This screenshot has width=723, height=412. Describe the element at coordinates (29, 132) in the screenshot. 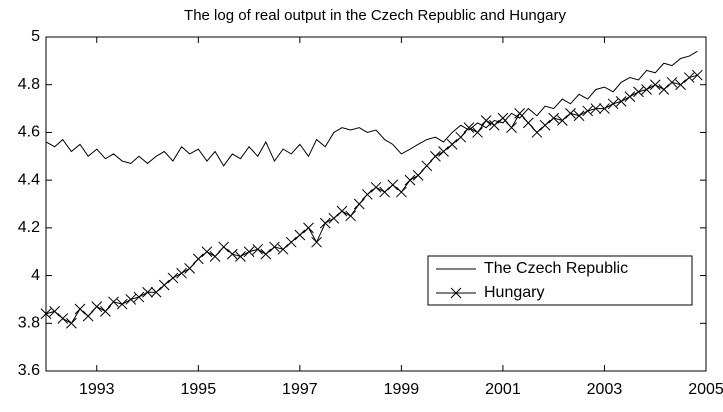

I see `y-tick-label: 4.6` at that location.